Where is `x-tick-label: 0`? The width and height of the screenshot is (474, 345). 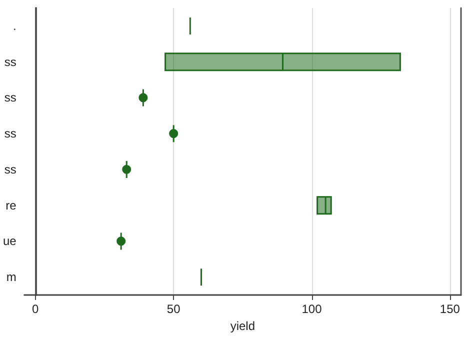
x-tick-label: 0 is located at coordinates (36, 309).